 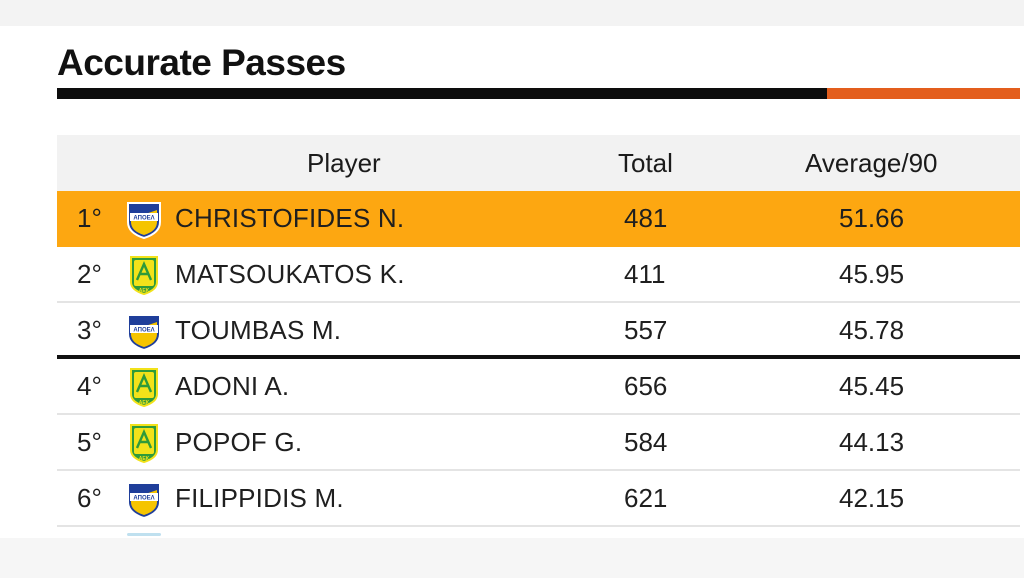 I want to click on table-row: 6° ΑΠΟΕΛ FILIPPIDIS M. 621 42.15, so click(x=538, y=499).